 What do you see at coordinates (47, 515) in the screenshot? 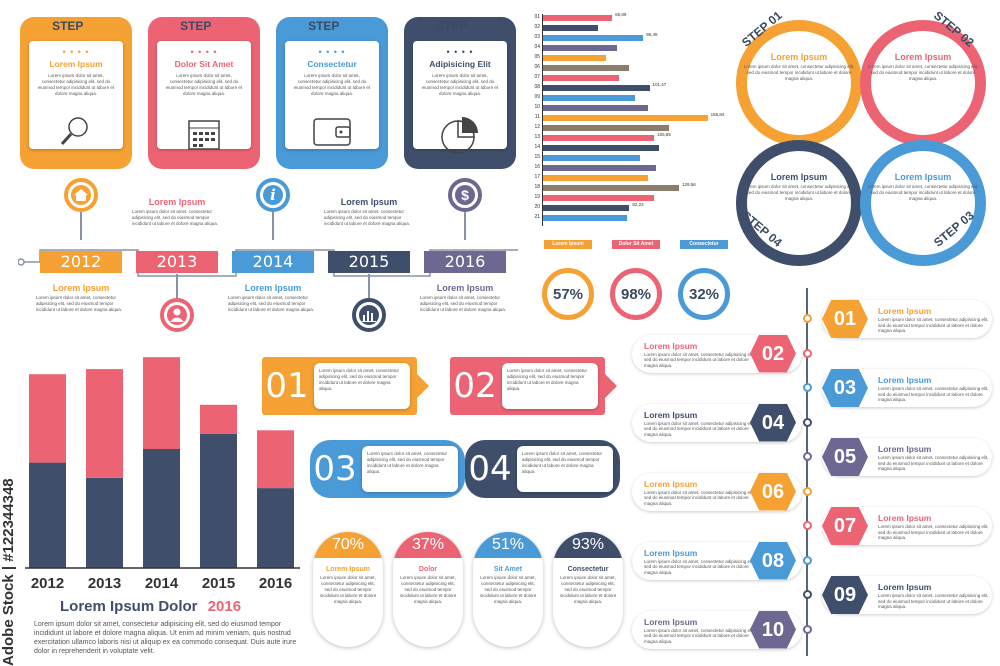
I see `bar-lower-2012` at bounding box center [47, 515].